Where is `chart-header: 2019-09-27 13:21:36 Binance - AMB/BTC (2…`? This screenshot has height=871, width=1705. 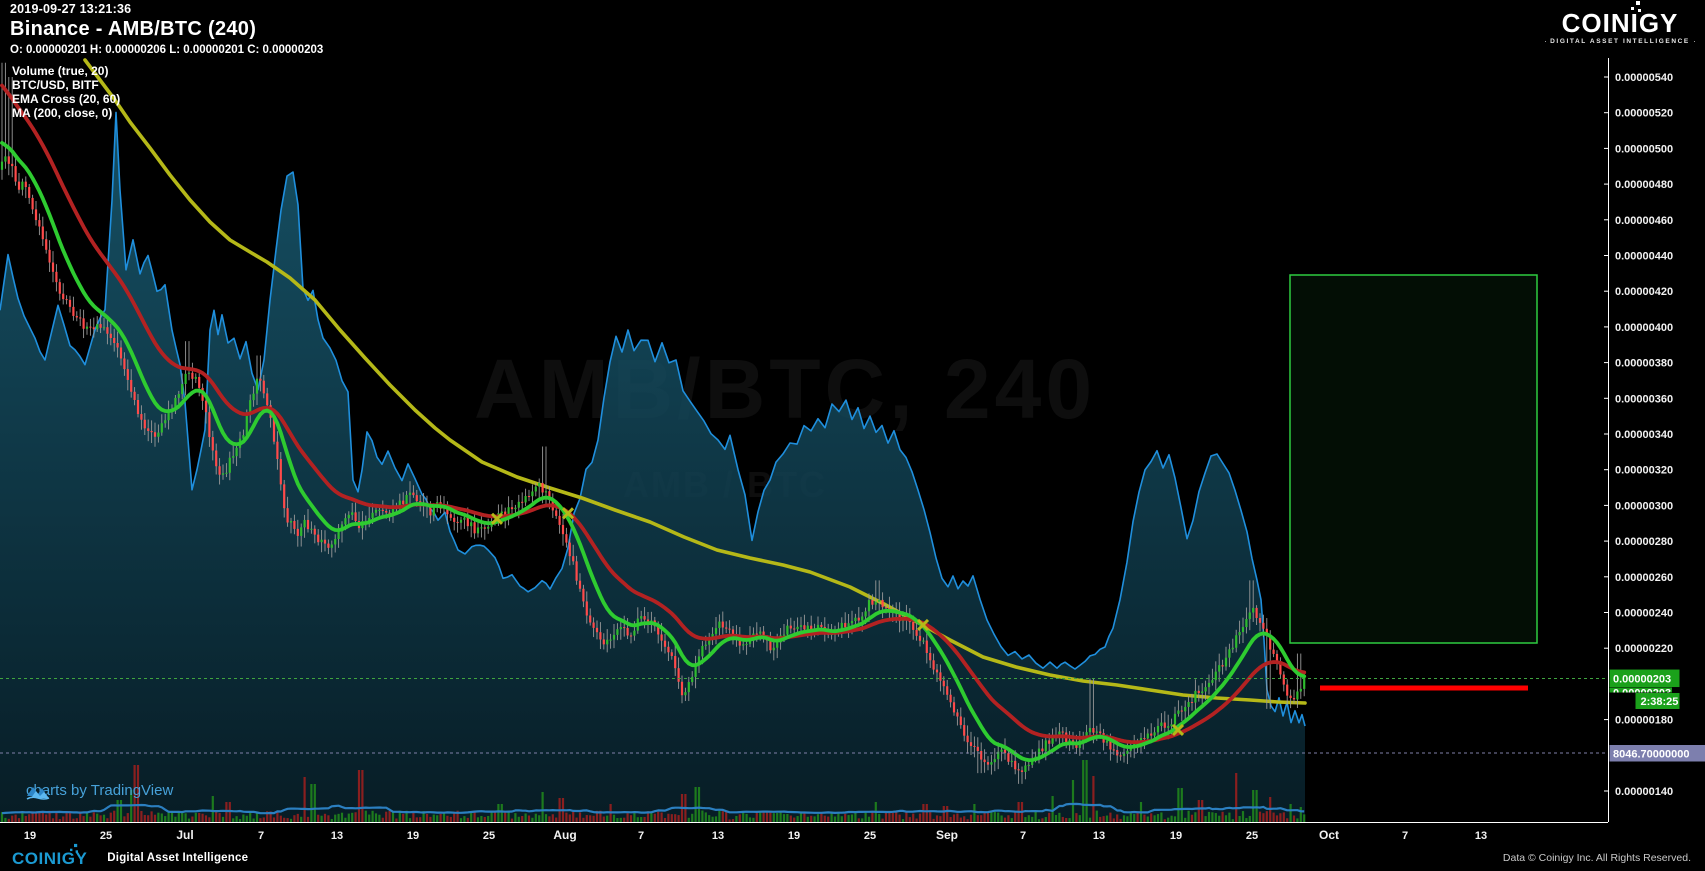
chart-header: 2019-09-27 13:21:36 Binance - AMB/BTC (2… is located at coordinates (166, 29).